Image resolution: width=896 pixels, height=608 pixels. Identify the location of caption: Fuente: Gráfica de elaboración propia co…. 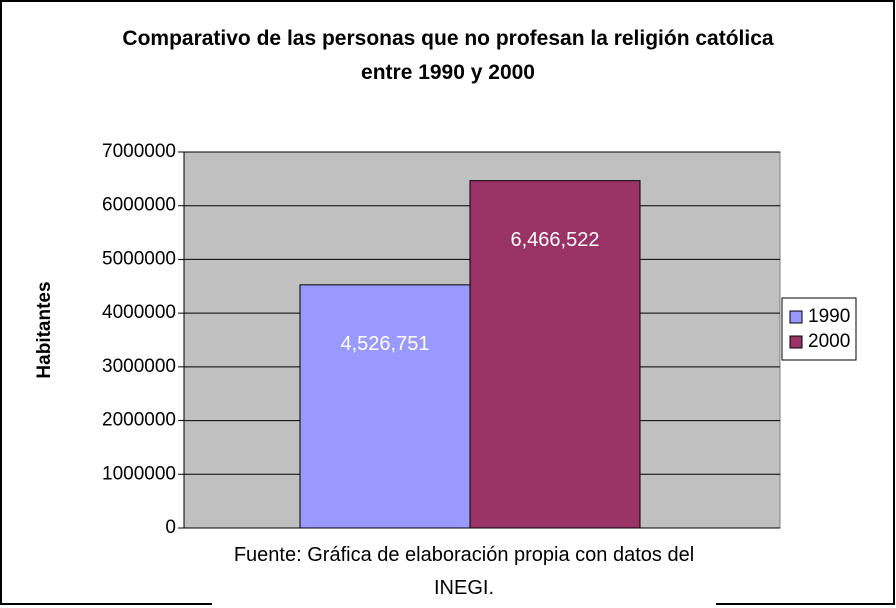
(464, 573).